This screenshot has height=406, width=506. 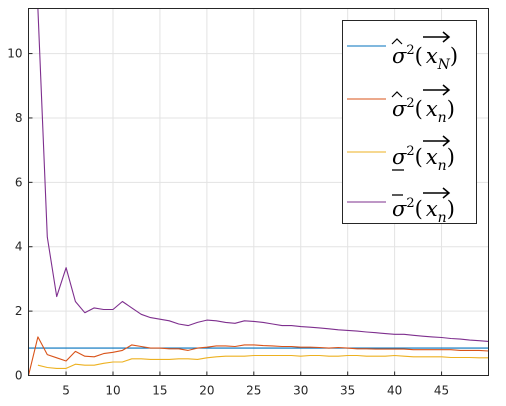 I want to click on x-tick-label: 30, so click(x=300, y=391).